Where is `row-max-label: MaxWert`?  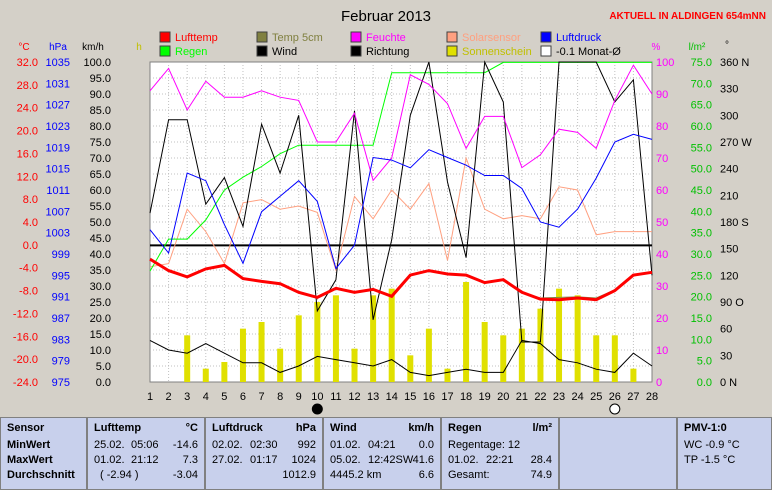 row-max-label: MaxWert is located at coordinates (30, 460).